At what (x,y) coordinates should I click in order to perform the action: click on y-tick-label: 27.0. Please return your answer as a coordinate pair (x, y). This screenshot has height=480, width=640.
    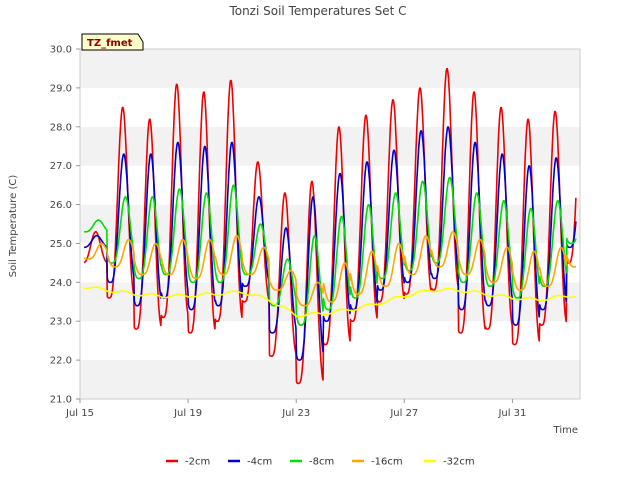
    Looking at the image, I should click on (61, 166).